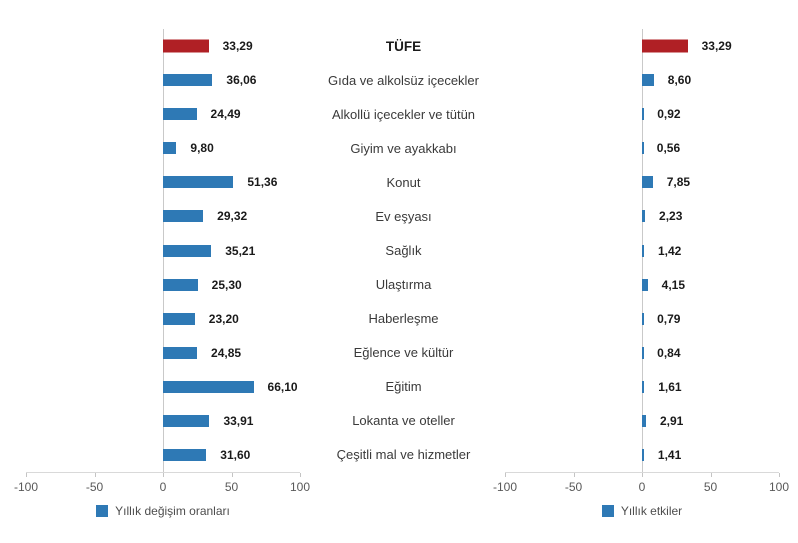 The height and width of the screenshot is (543, 798). Describe the element at coordinates (223, 318) in the screenshot. I see `value-label: 23,20` at that location.